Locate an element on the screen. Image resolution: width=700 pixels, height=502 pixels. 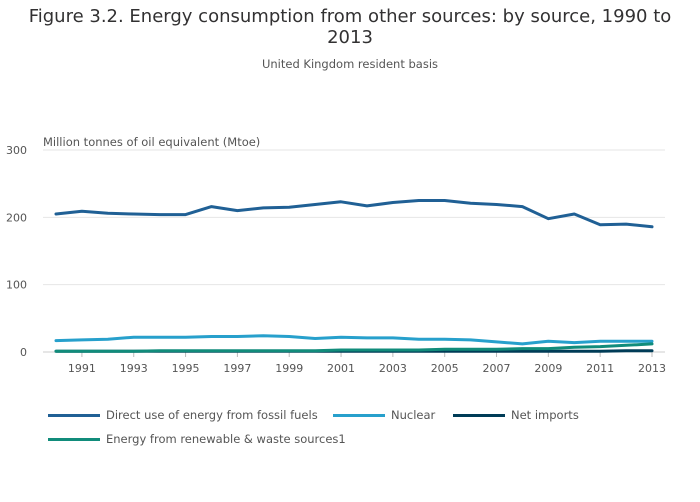
legend-item: Energy from renewable & waste sources1 is located at coordinates (197, 439).